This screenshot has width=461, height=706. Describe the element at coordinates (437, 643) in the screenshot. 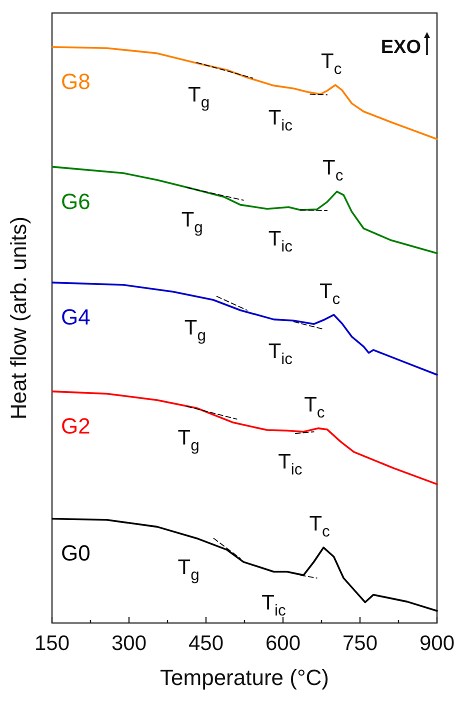

I see `x-tick-label: 900` at that location.